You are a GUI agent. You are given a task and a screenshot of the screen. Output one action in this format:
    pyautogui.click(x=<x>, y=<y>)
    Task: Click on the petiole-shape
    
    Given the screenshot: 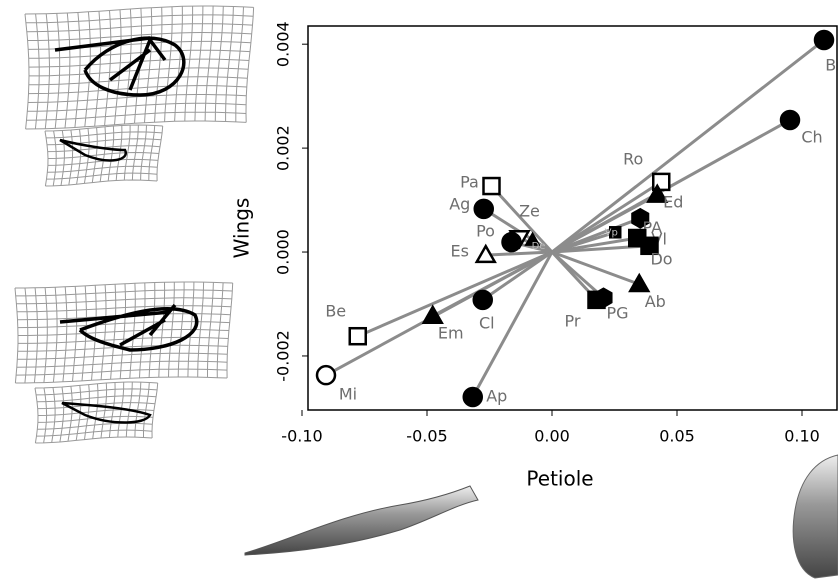 What is the action you would take?
    pyautogui.click(x=361, y=520)
    